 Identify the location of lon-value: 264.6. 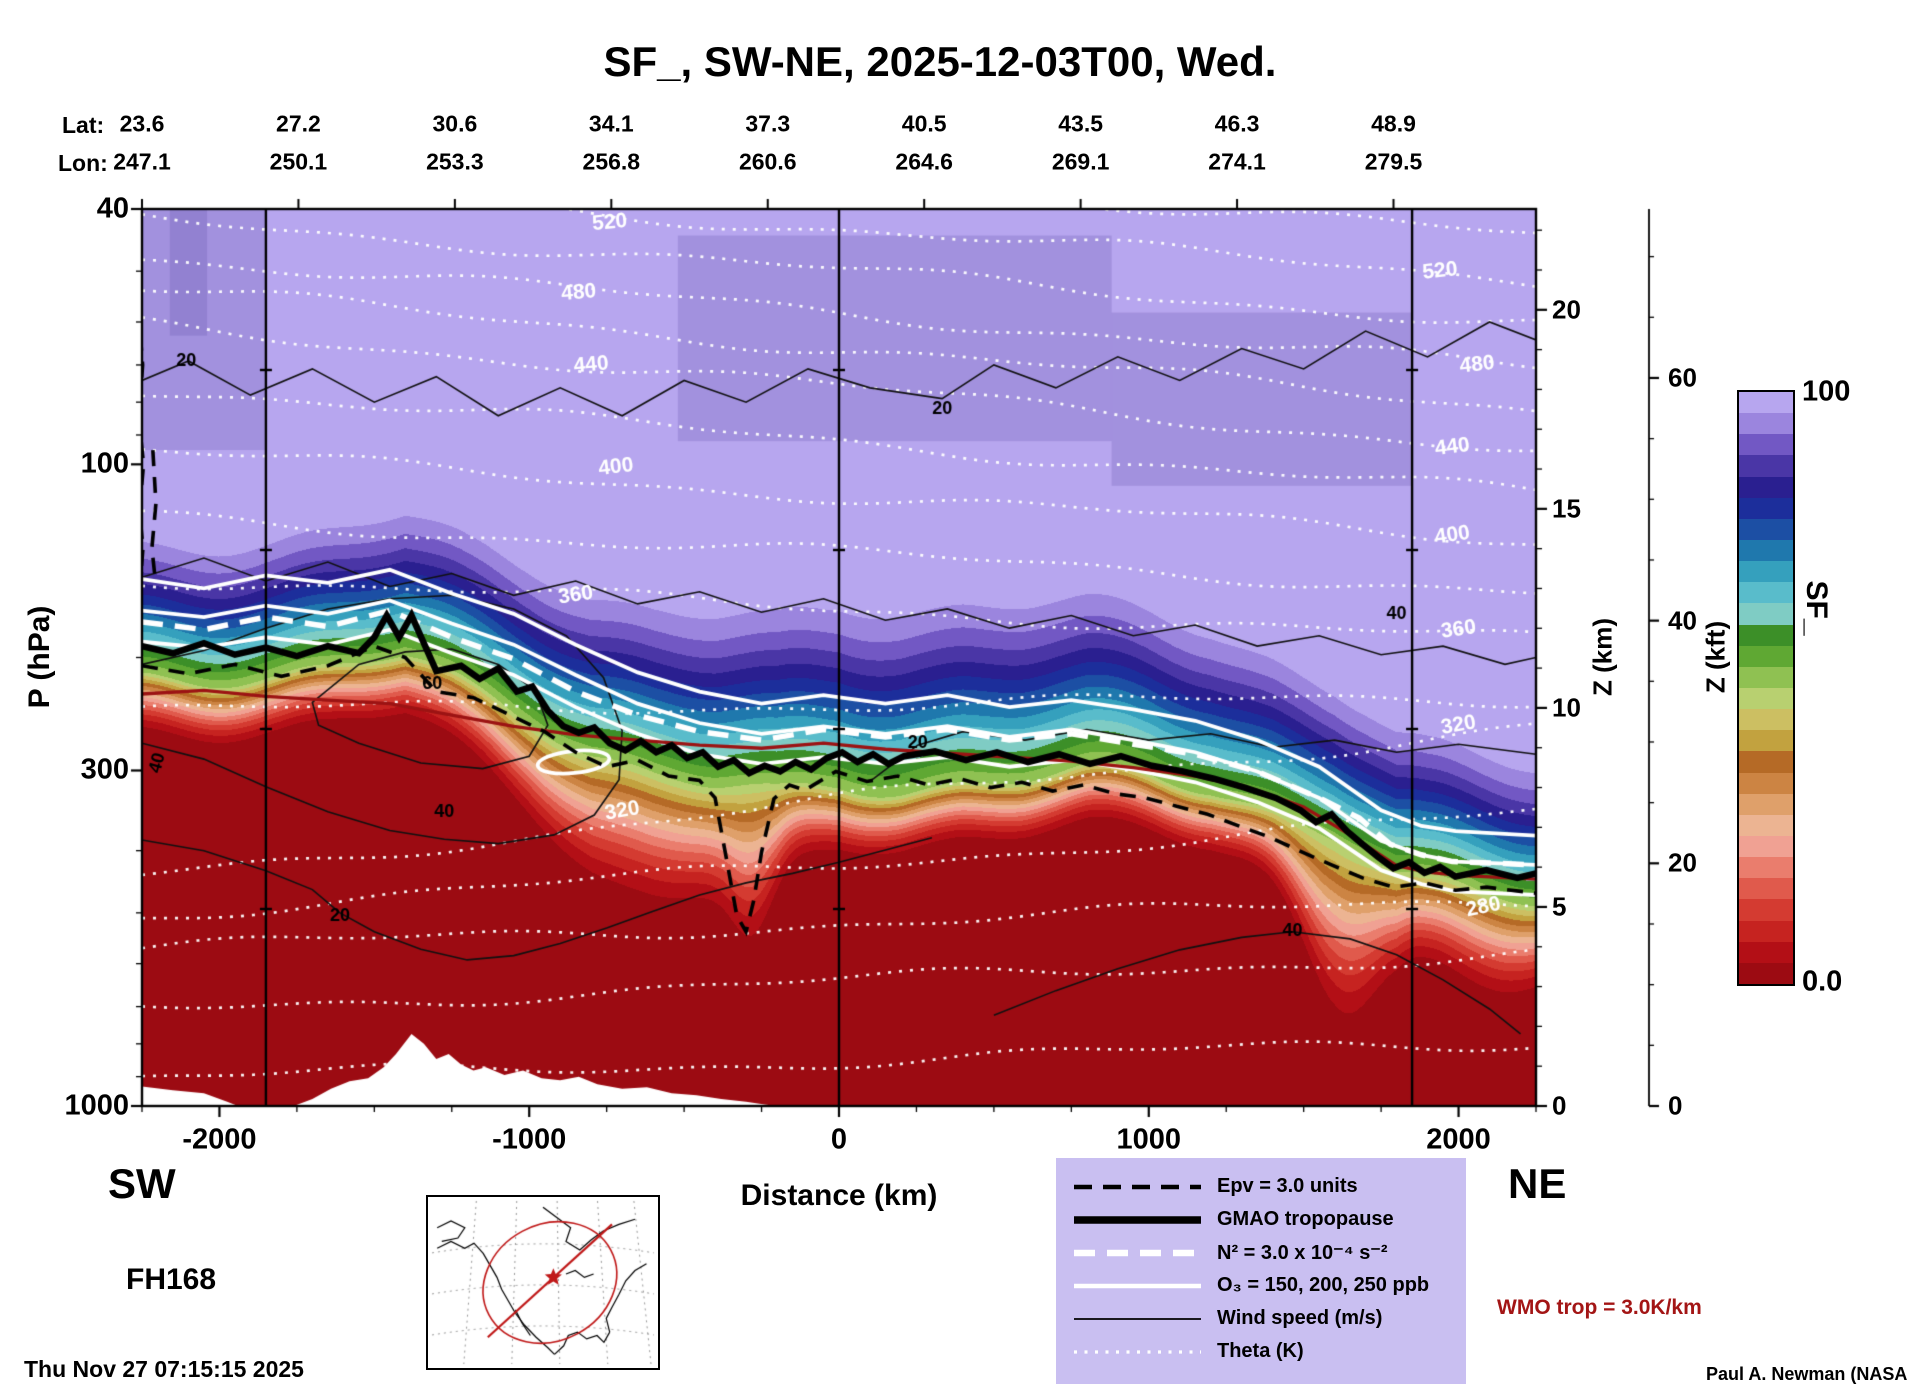
(924, 161).